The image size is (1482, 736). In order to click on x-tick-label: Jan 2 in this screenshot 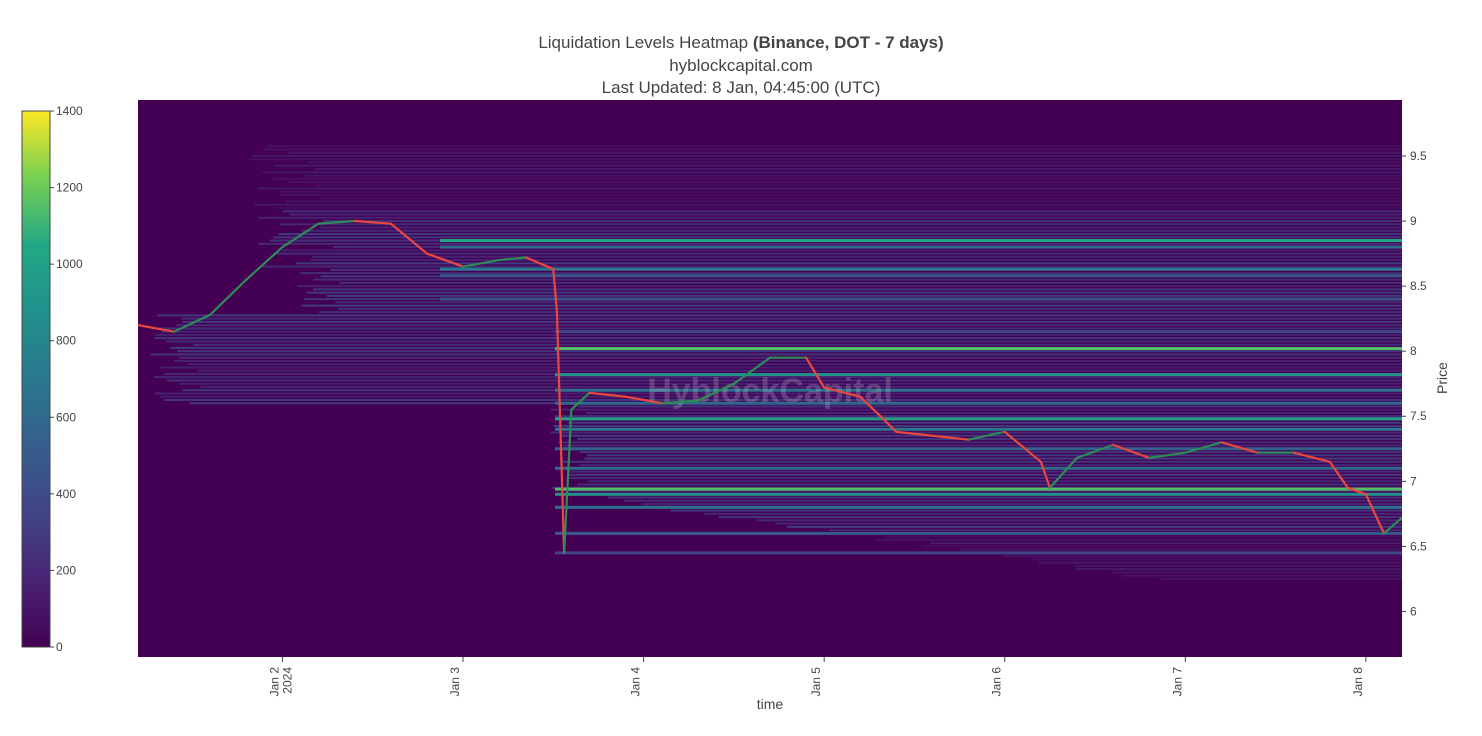, I will do `click(274, 682)`.